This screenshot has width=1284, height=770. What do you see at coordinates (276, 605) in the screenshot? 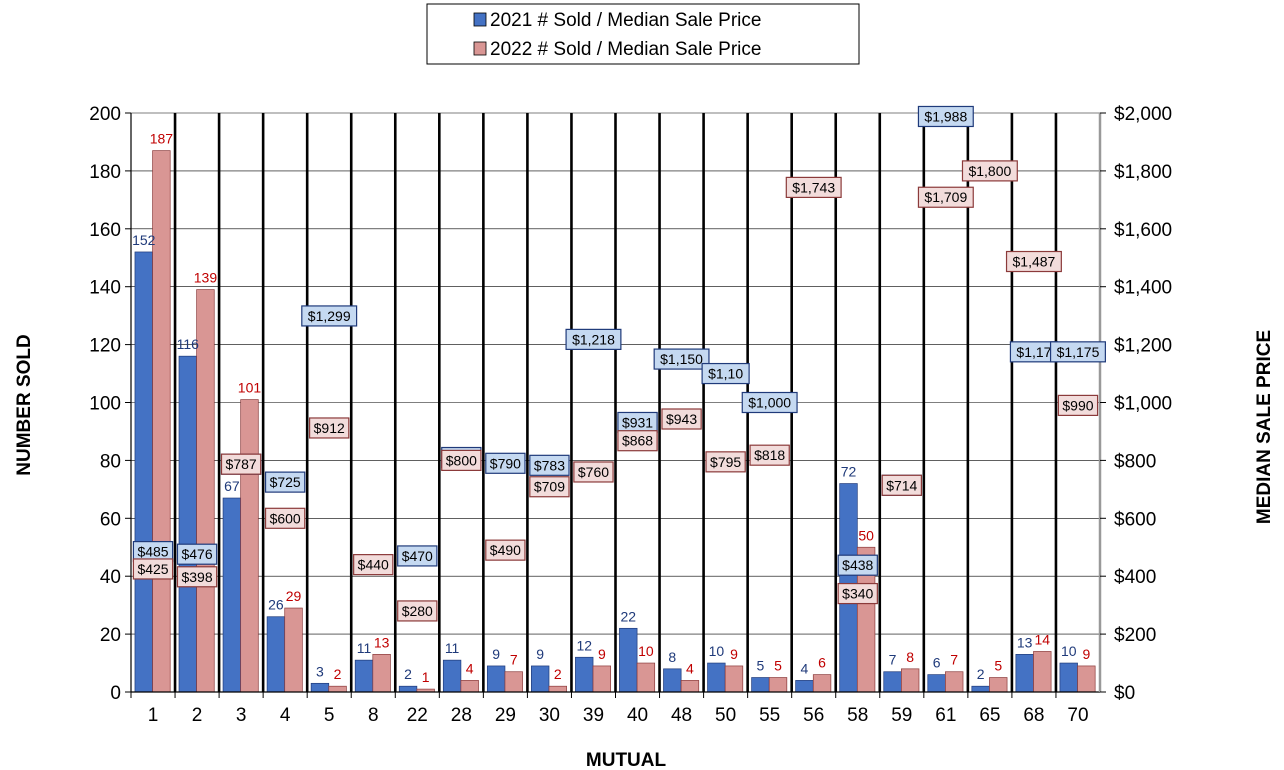
I see `count-label-2021: 26` at bounding box center [276, 605].